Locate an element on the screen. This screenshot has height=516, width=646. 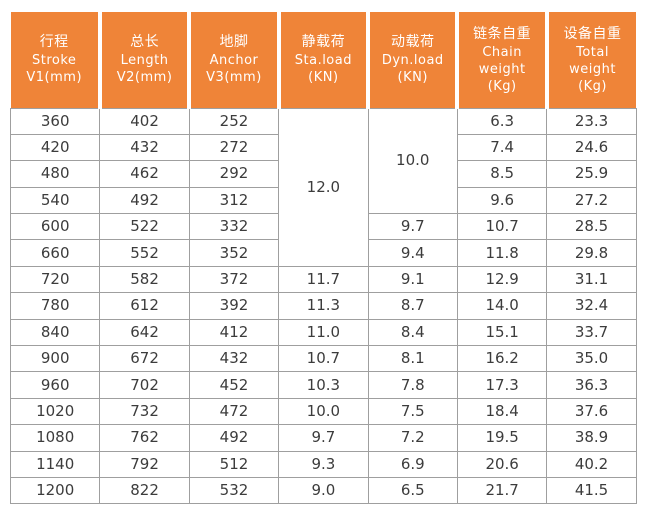
table-row: 600 522 332 9.7 10.7 28.5 is located at coordinates (323, 227).